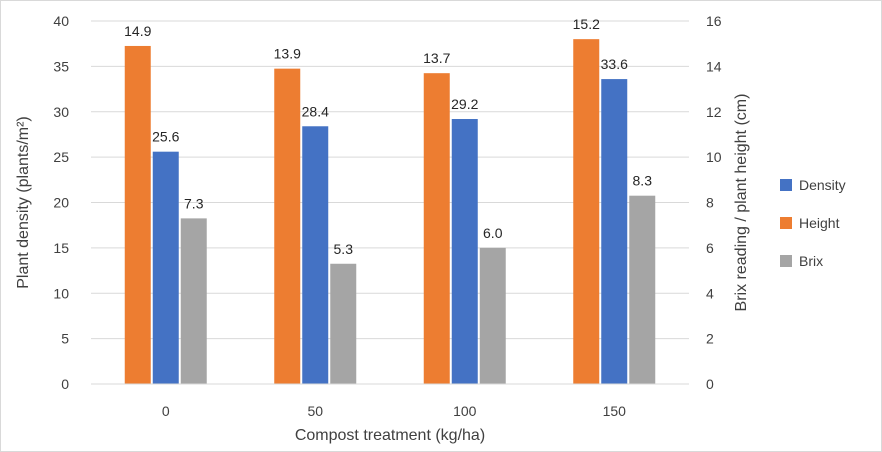  What do you see at coordinates (786, 261) in the screenshot?
I see `legend-swatch-brix` at bounding box center [786, 261].